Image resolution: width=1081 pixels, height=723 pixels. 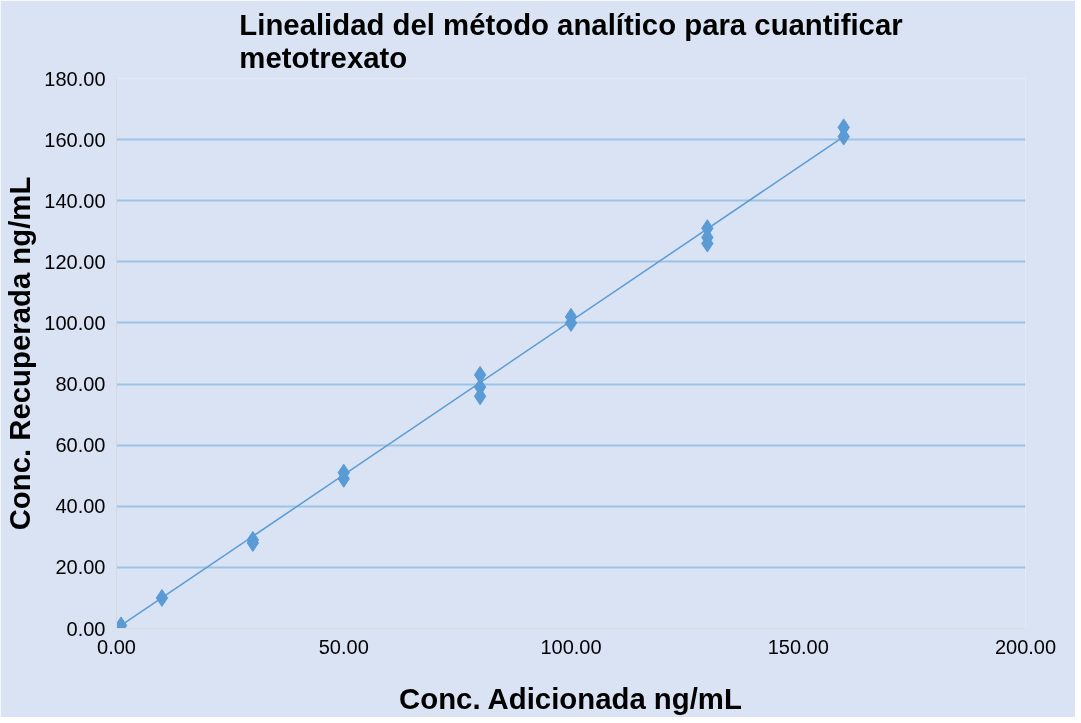 What do you see at coordinates (80, 506) in the screenshot?
I see `y-tick-label: 40.00` at bounding box center [80, 506].